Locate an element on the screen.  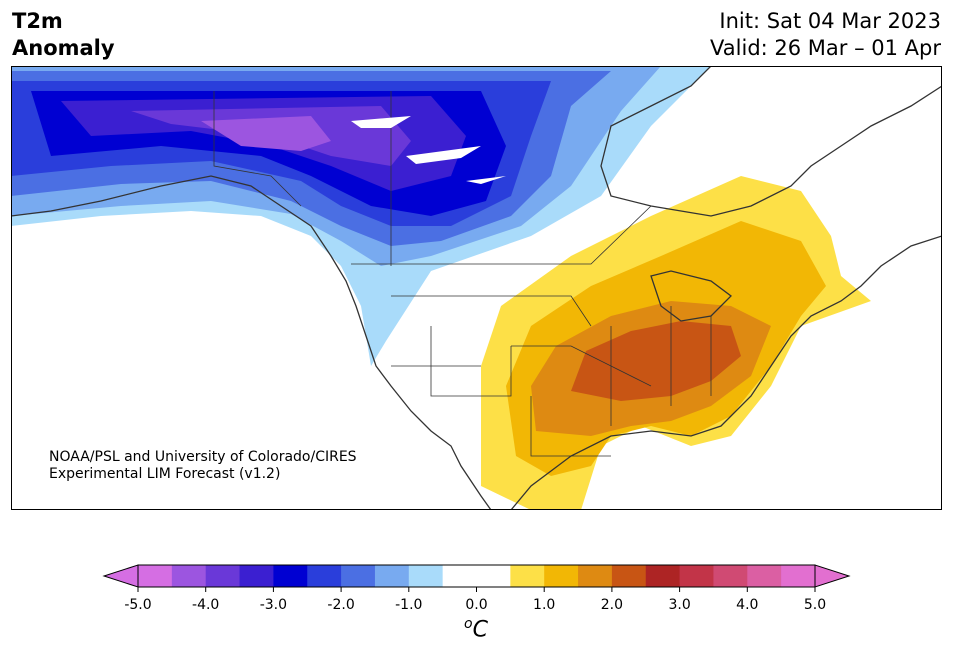
unit-text: C is located at coordinates (480, 630).